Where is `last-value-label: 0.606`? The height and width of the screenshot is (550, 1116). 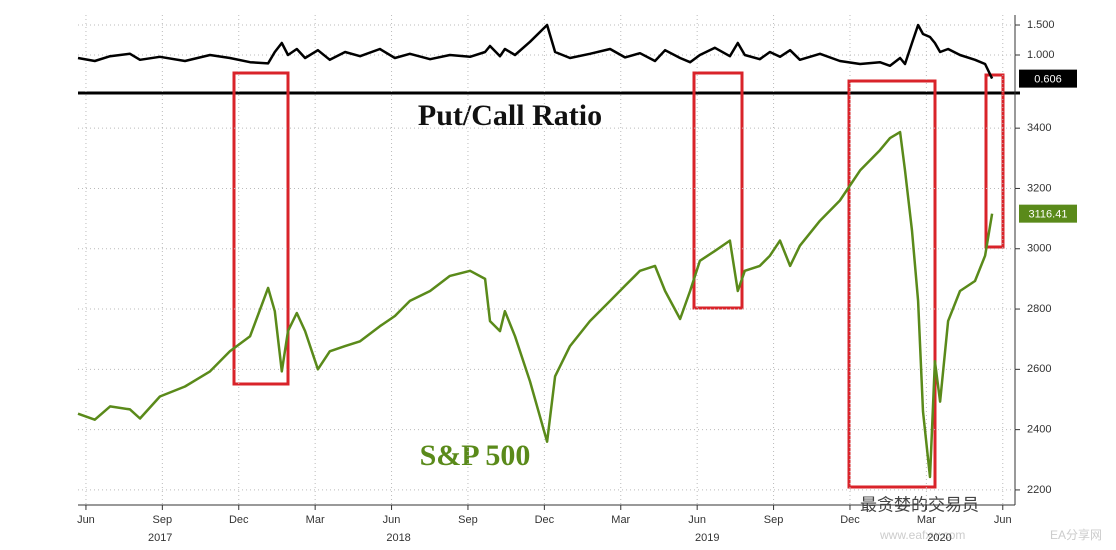 last-value-label: 0.606 is located at coordinates (1048, 80).